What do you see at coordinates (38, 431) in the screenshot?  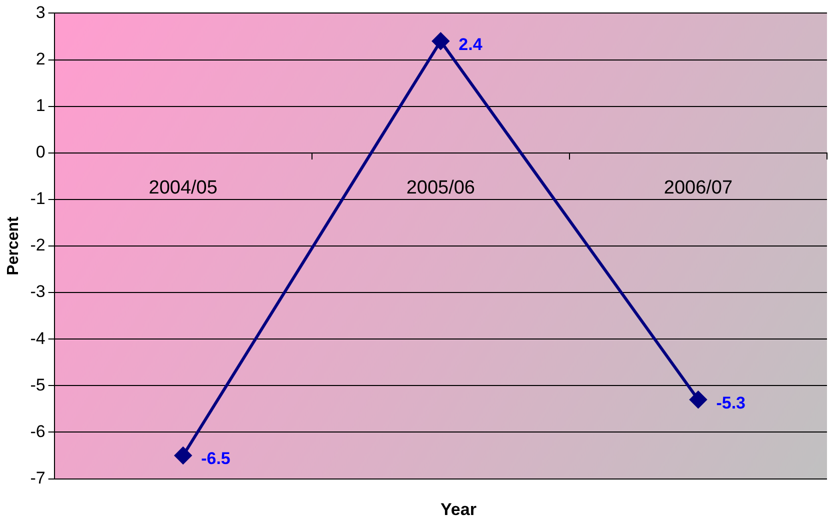 I see `y-tick-label: -6` at bounding box center [38, 431].